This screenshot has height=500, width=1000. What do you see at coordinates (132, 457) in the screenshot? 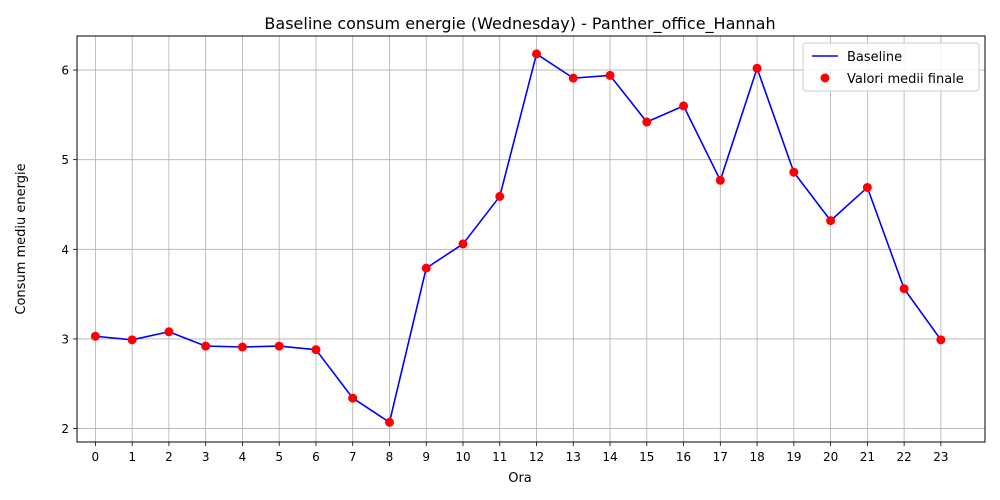
I see `x-tick-label: 1` at bounding box center [132, 457].